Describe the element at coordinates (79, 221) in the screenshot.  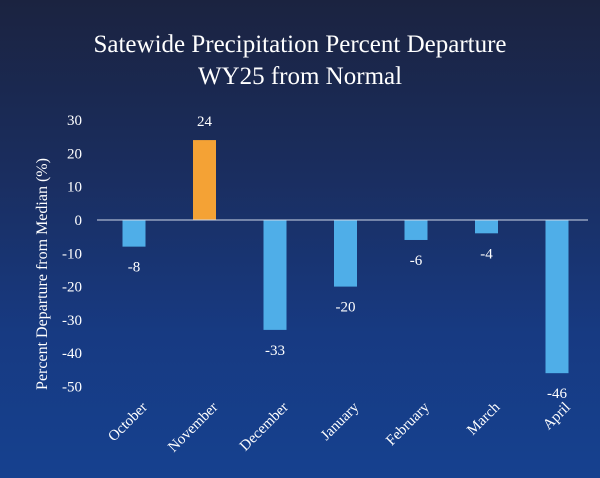
I see `y-tick-label: 0` at that location.